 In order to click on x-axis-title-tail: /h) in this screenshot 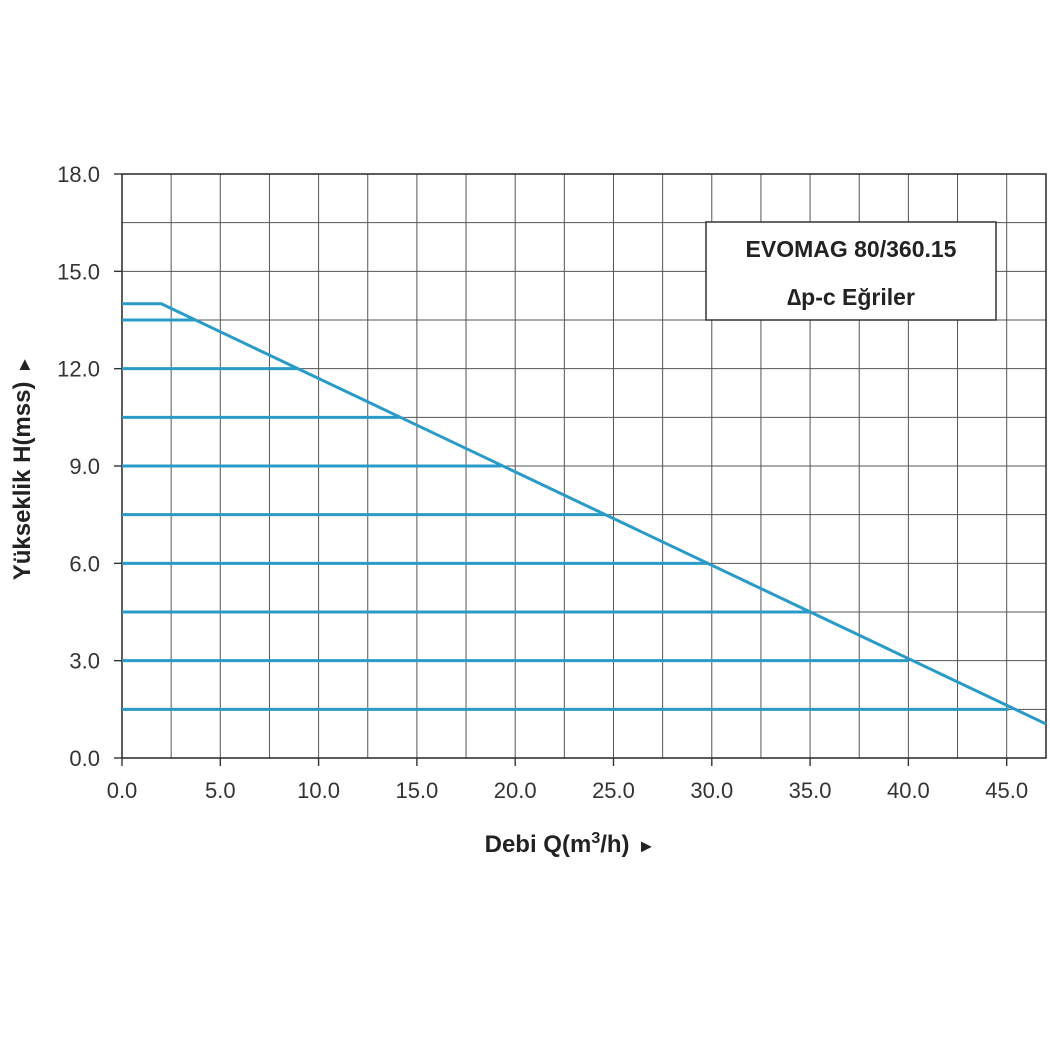, I will do `click(614, 844)`.